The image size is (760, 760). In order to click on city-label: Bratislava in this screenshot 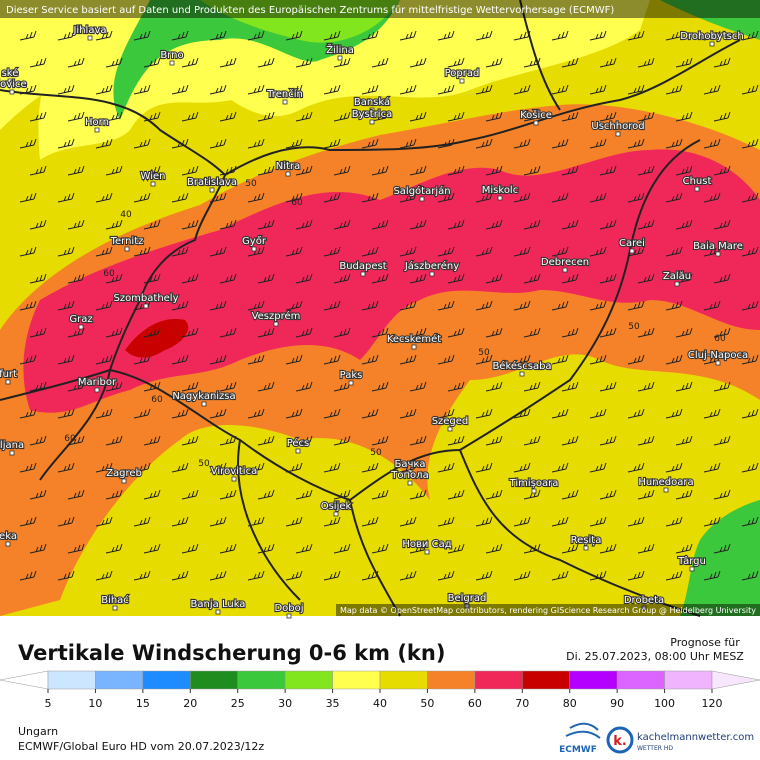, I will do `click(212, 182)`.